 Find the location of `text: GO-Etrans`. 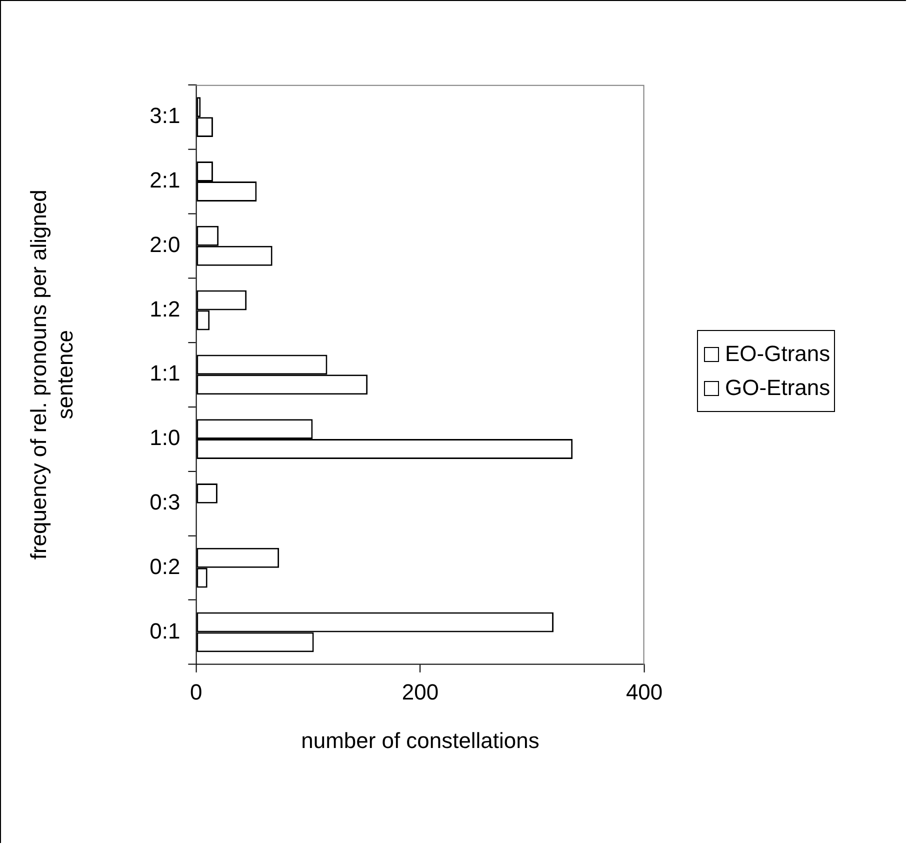

text: GO-Etrans is located at coordinates (777, 388).